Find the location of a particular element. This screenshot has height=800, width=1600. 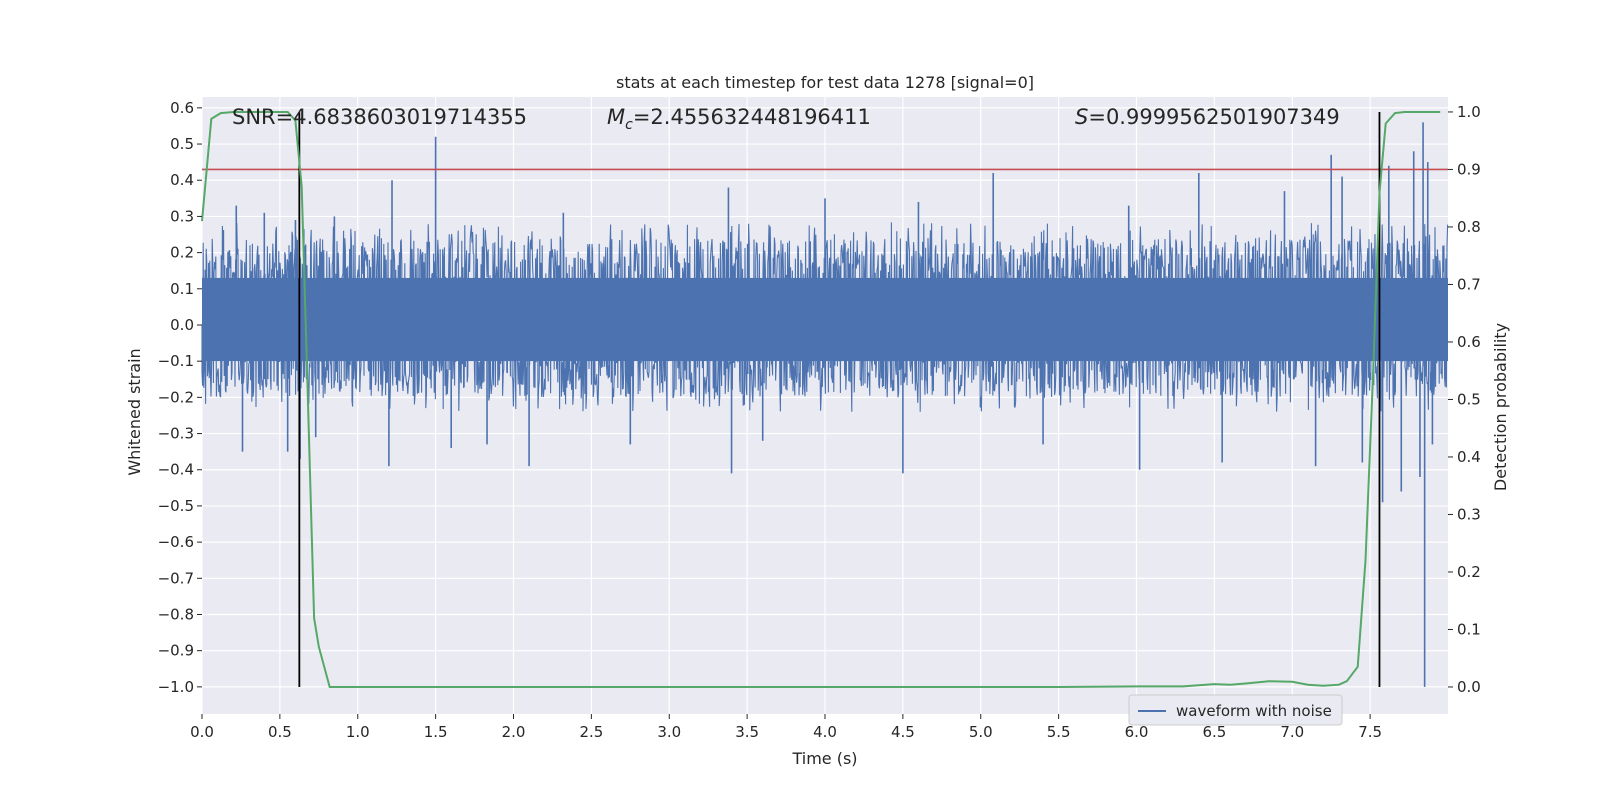

chirp-mass-value: =2.455632448196411 is located at coordinates (752, 117).